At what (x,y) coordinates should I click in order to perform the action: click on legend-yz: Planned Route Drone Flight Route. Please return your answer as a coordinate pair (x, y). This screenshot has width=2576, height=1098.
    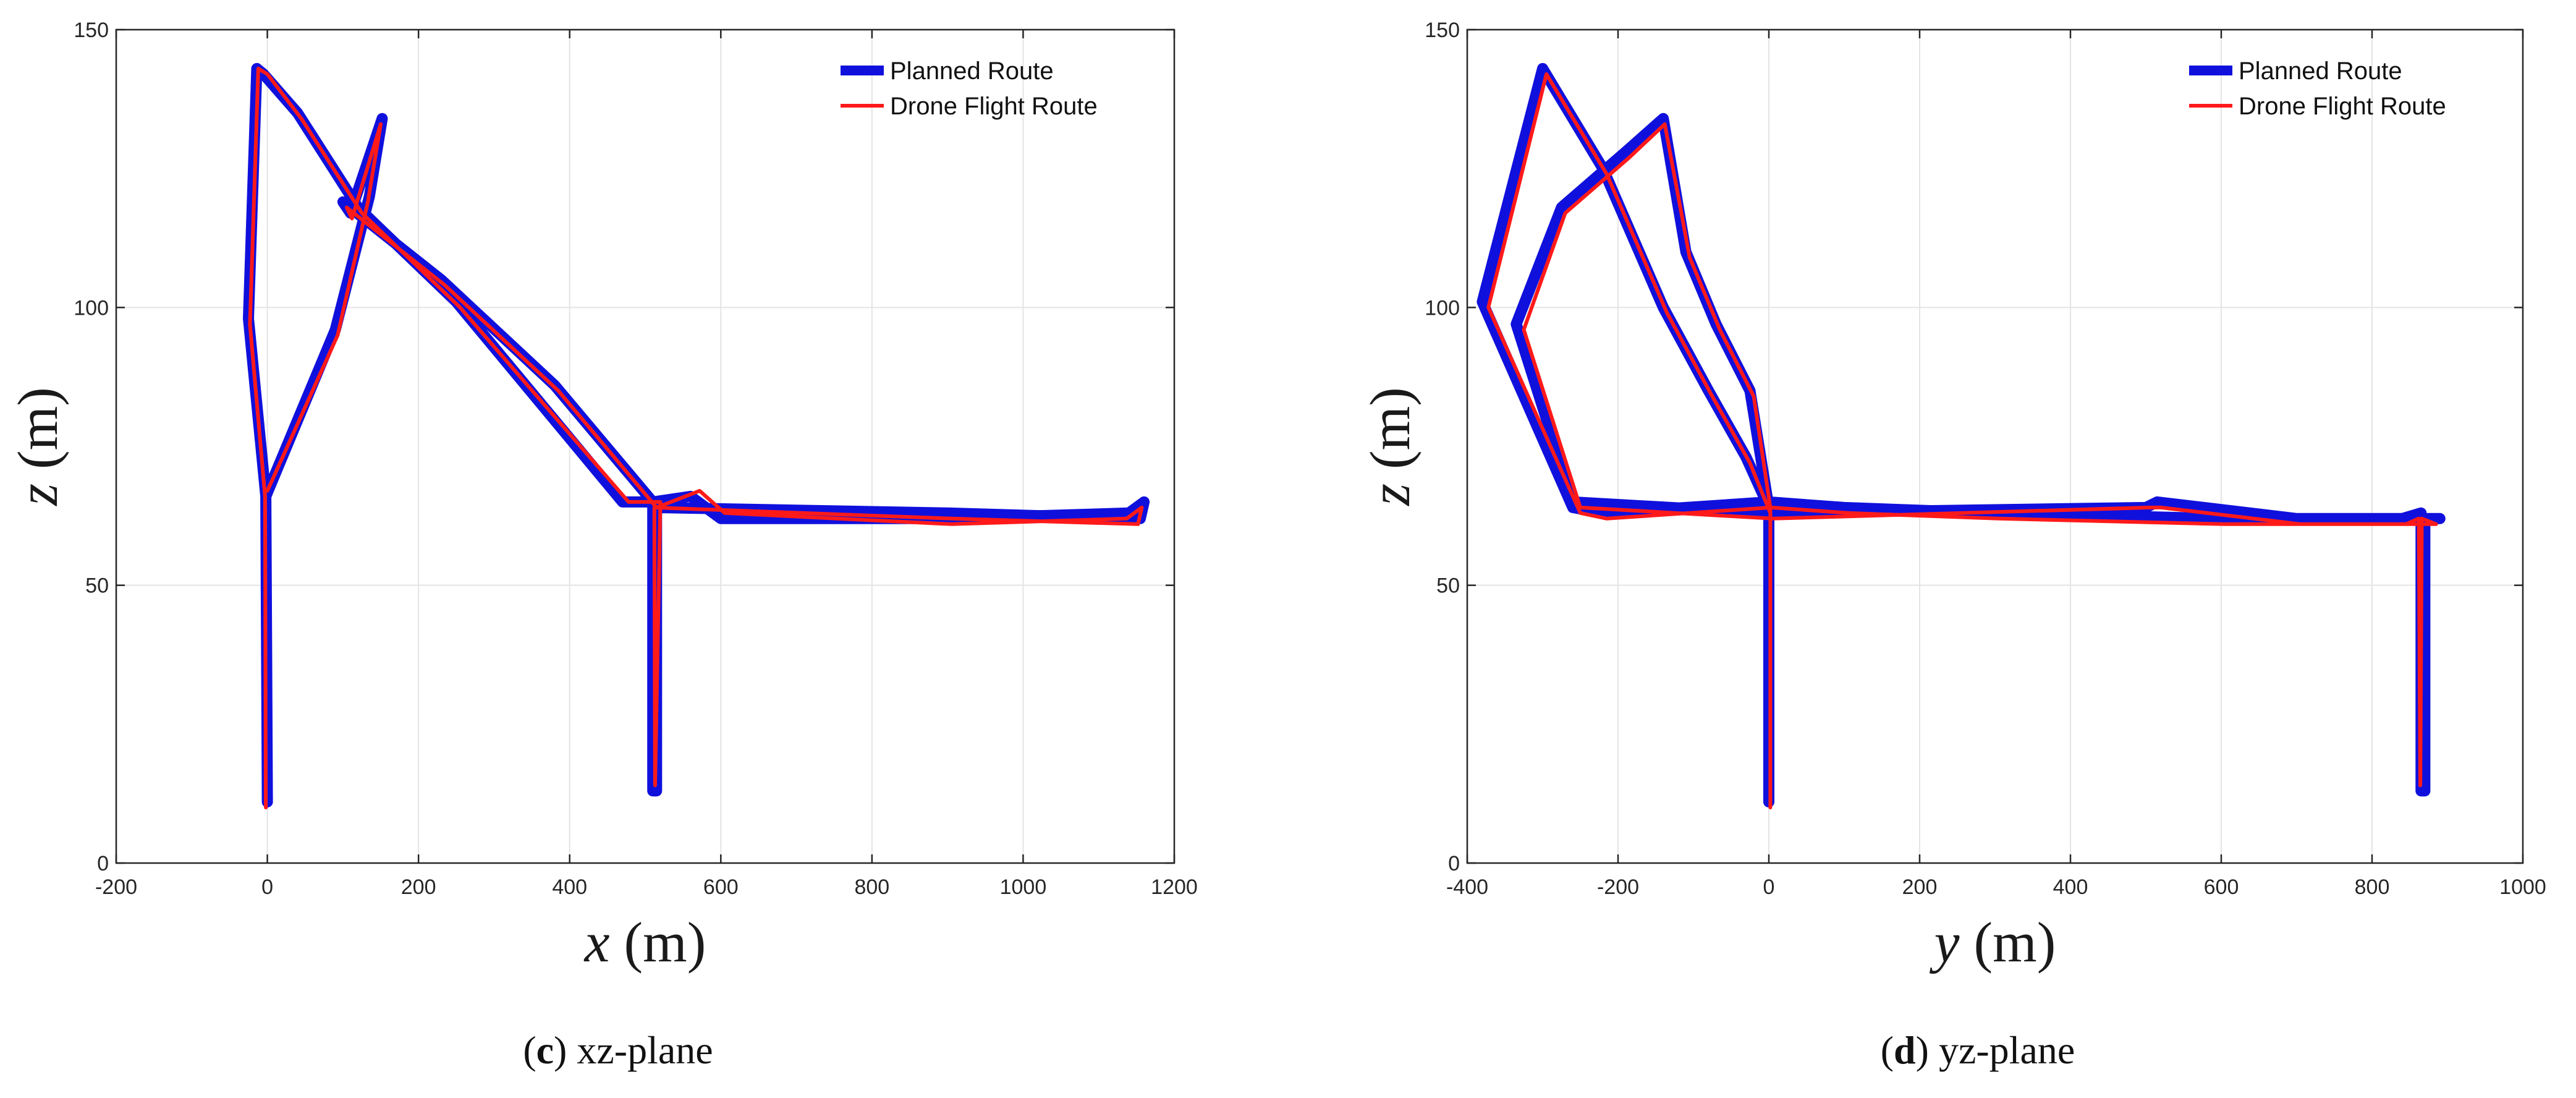
    Looking at the image, I should click on (2317, 88).